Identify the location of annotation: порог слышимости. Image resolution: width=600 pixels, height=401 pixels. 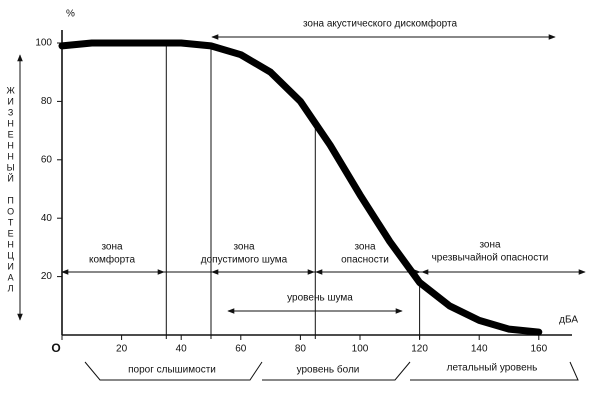
(172, 370).